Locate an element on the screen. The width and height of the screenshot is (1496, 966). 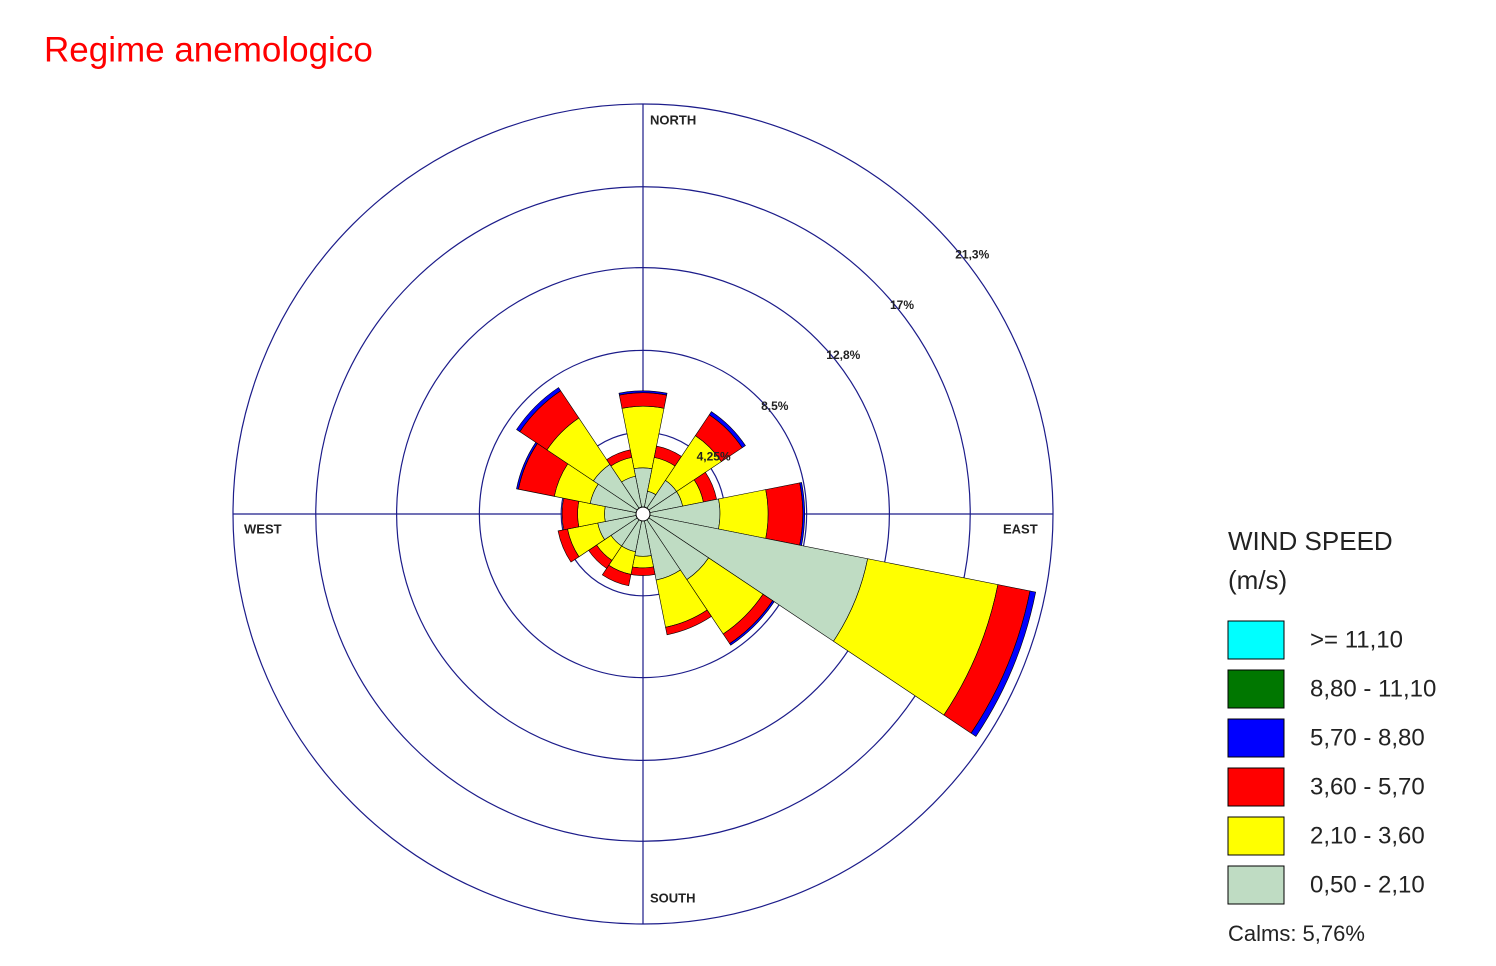
r-tick-label: 4,25% is located at coordinates (714, 456).